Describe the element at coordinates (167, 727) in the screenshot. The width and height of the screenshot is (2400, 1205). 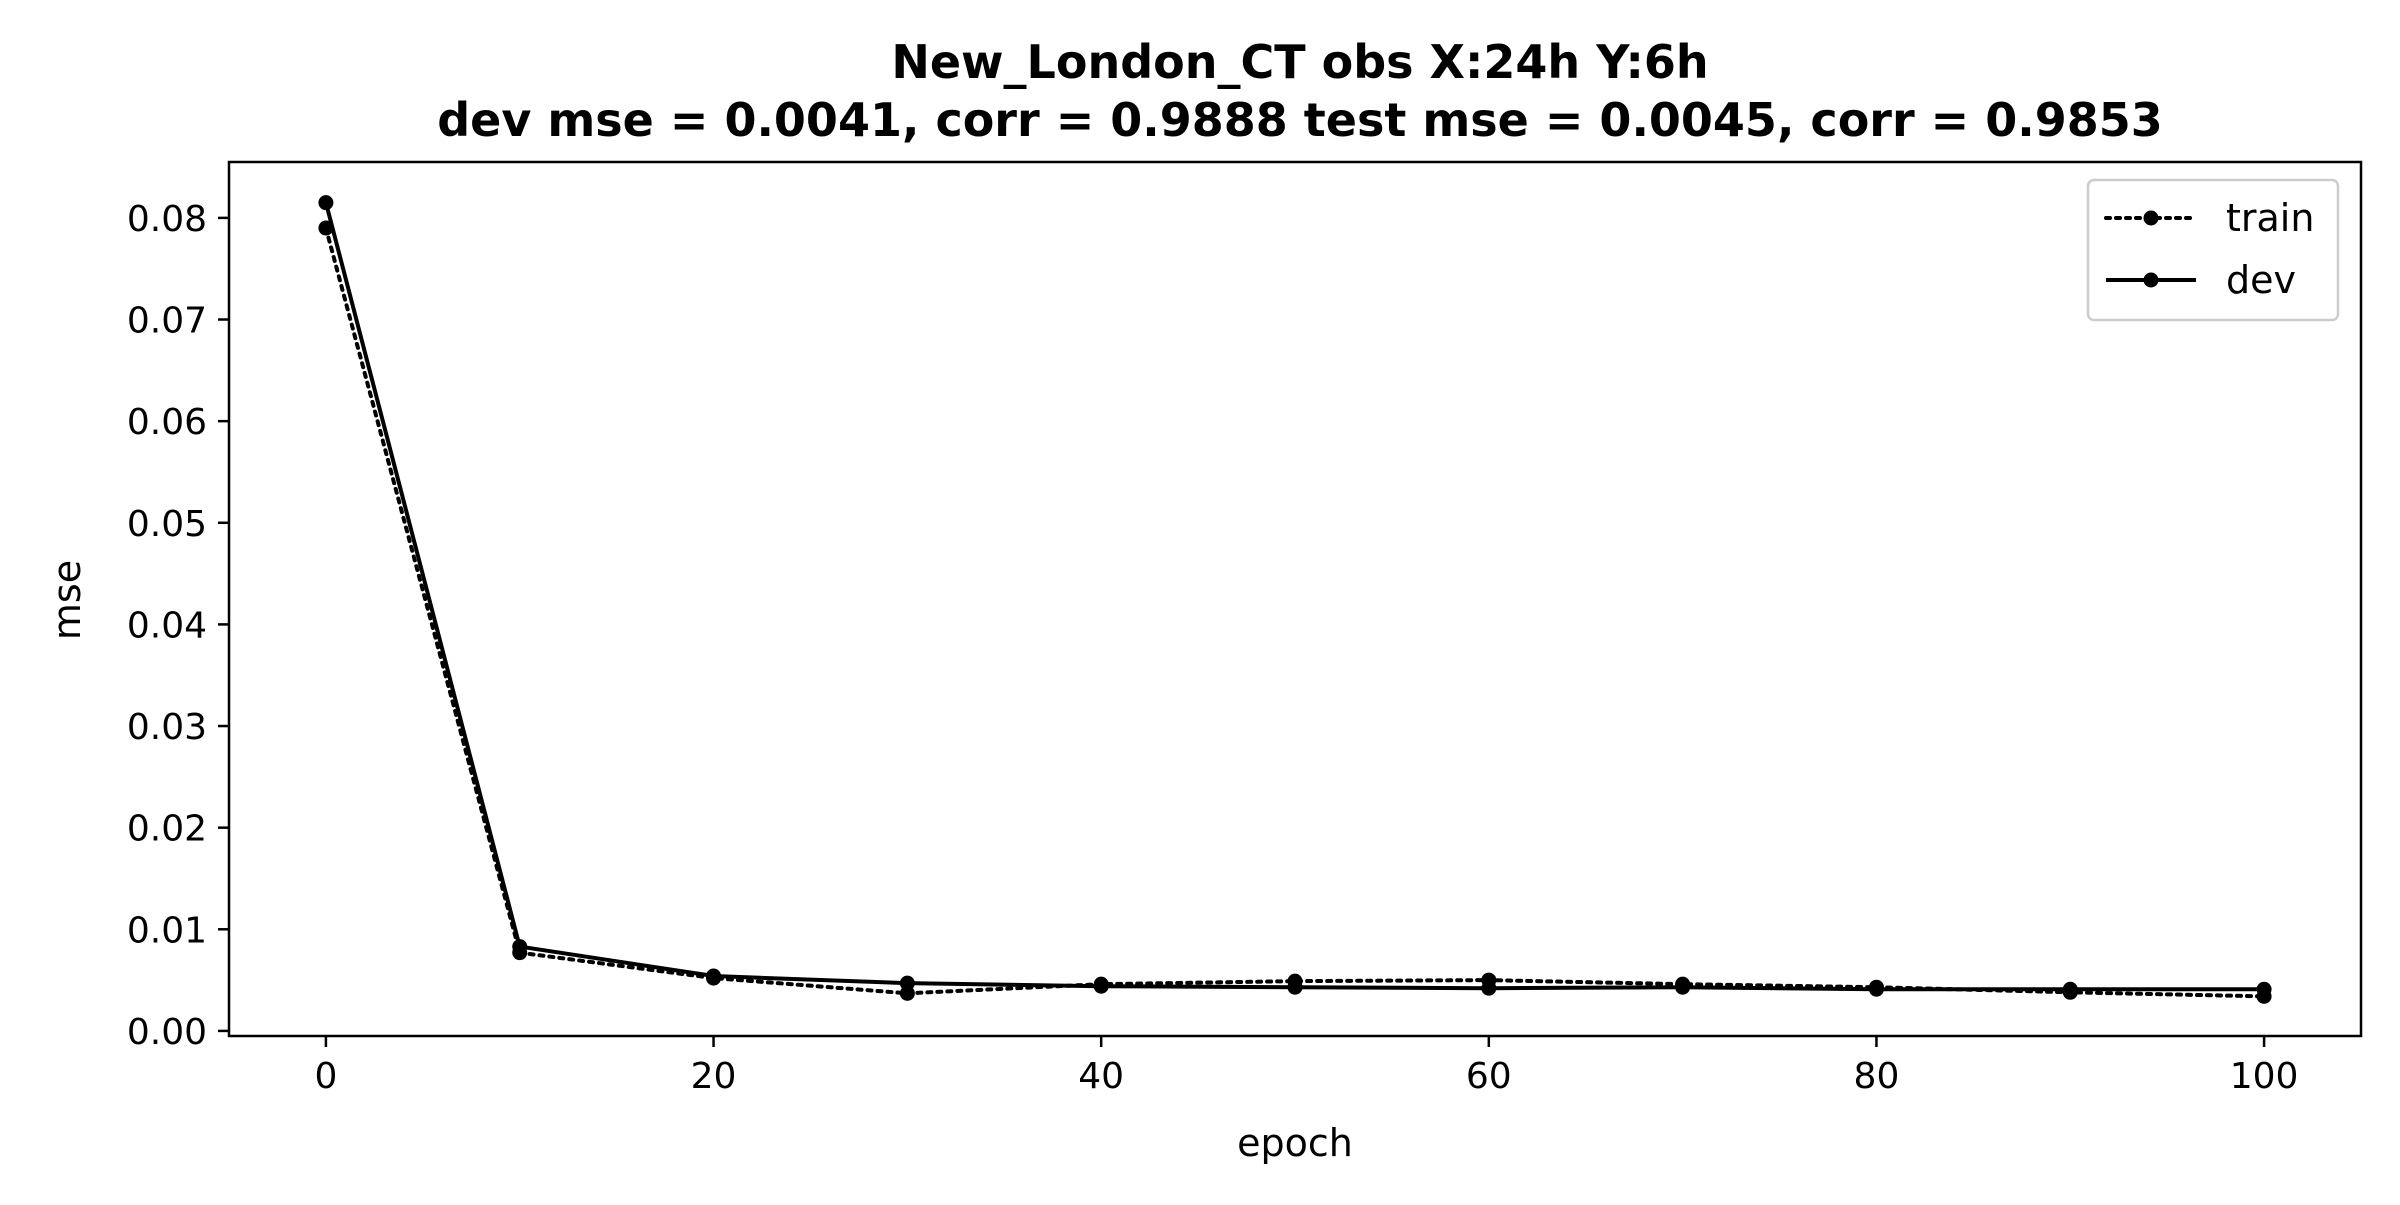
I see `y-tick-label: 0.03` at that location.